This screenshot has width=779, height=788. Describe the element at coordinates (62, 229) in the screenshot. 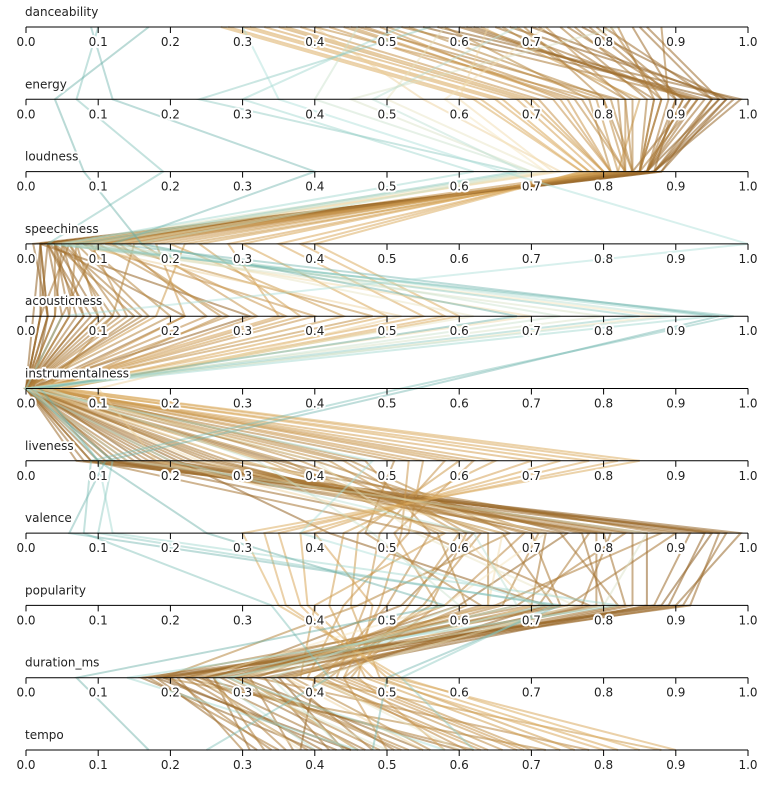

I see `axis-title: speechiness` at that location.